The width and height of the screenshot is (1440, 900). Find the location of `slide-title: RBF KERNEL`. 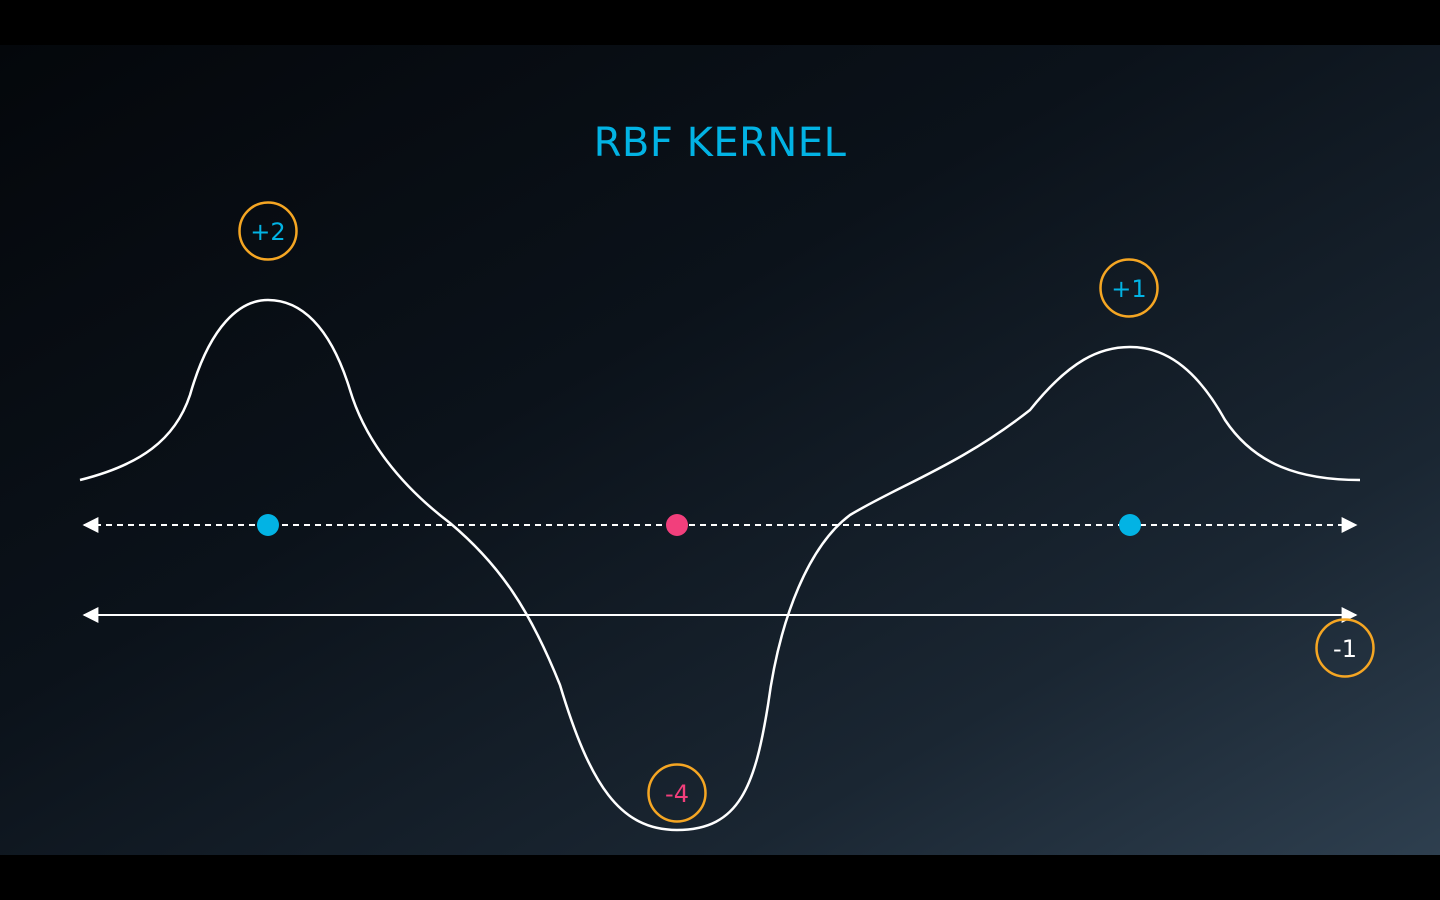

slide-title: RBF KERNEL is located at coordinates (720, 143).